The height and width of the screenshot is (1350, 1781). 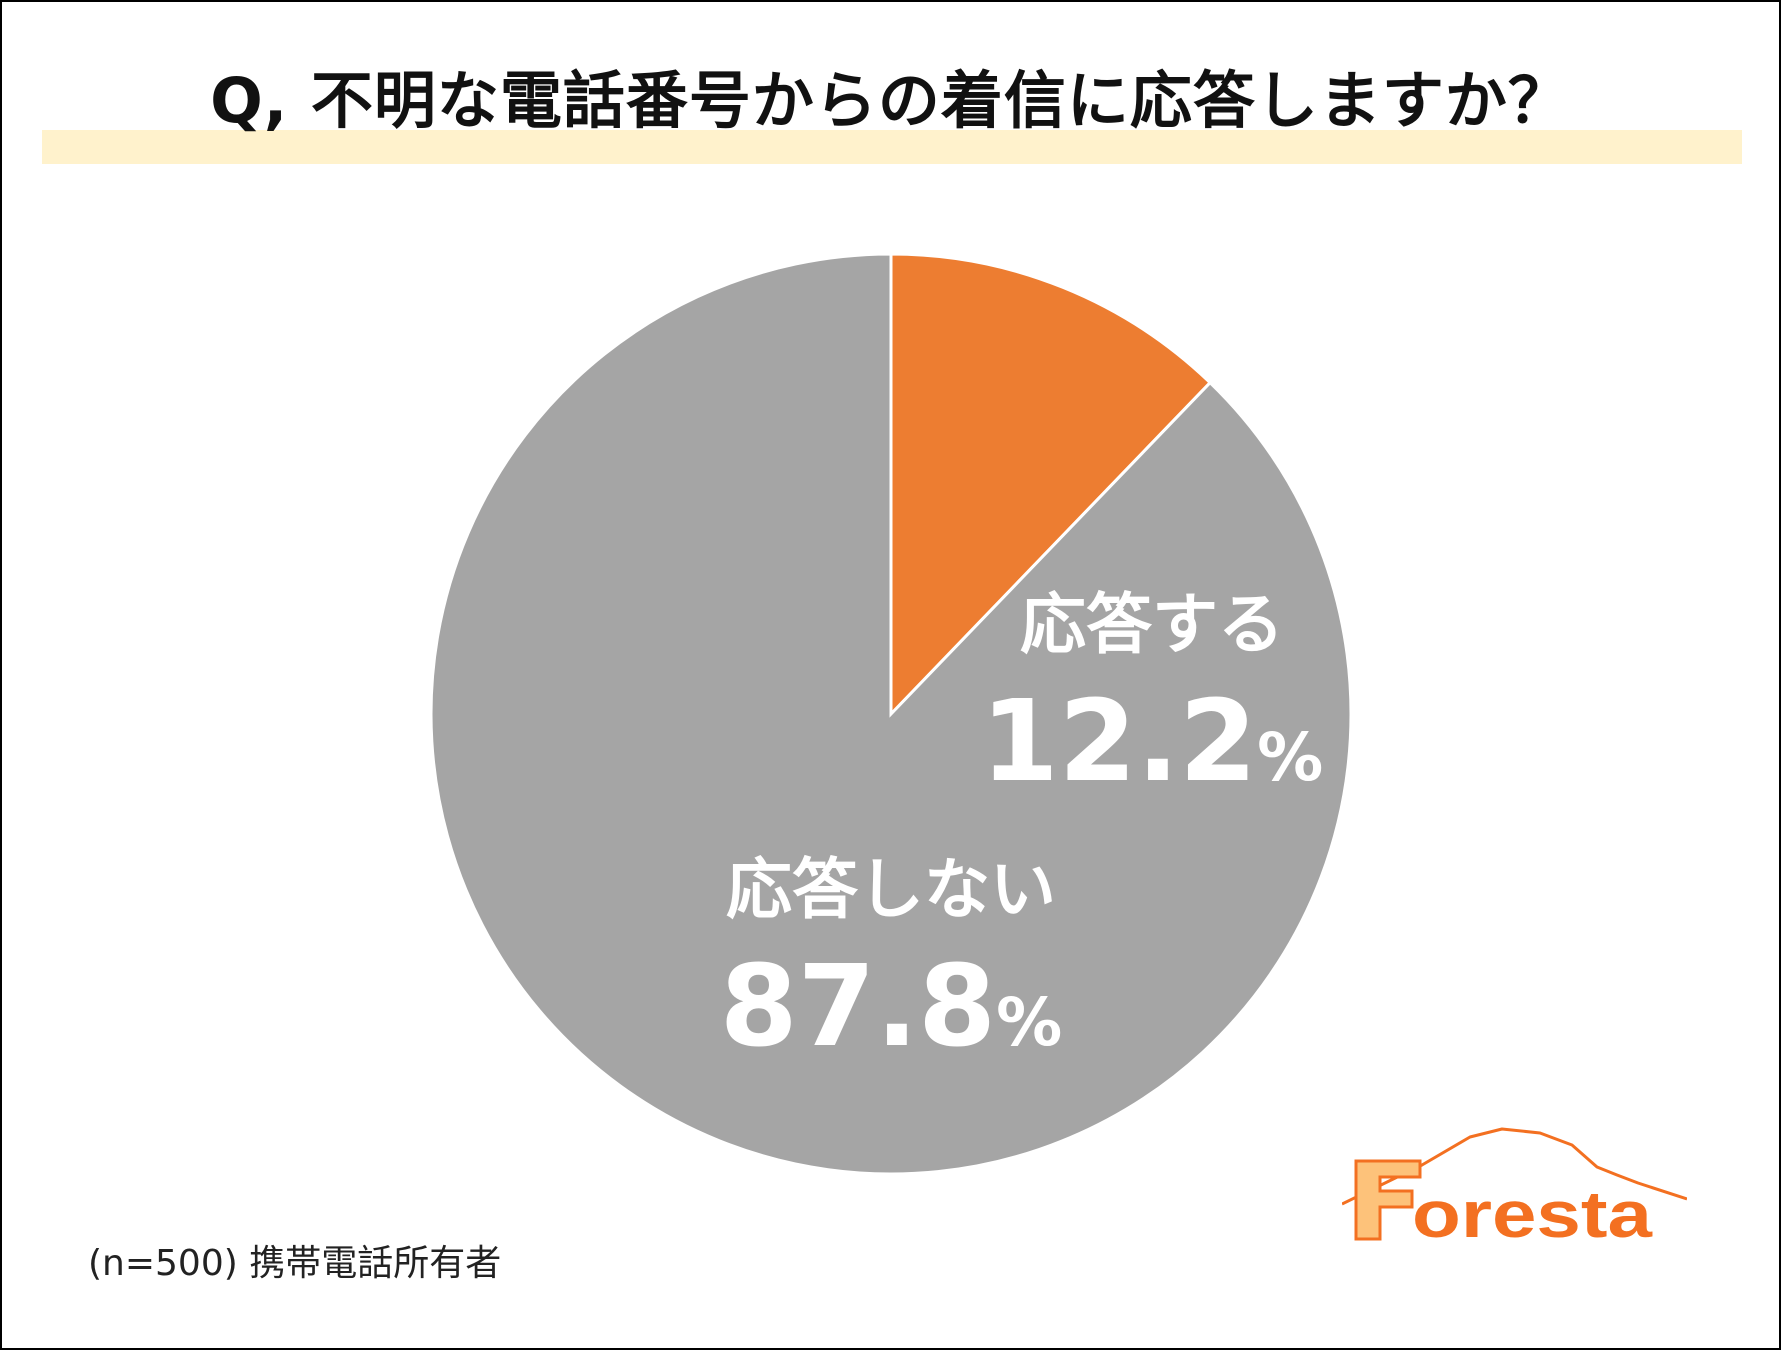 What do you see at coordinates (1388, 1200) in the screenshot?
I see `logo-f-letter` at bounding box center [1388, 1200].